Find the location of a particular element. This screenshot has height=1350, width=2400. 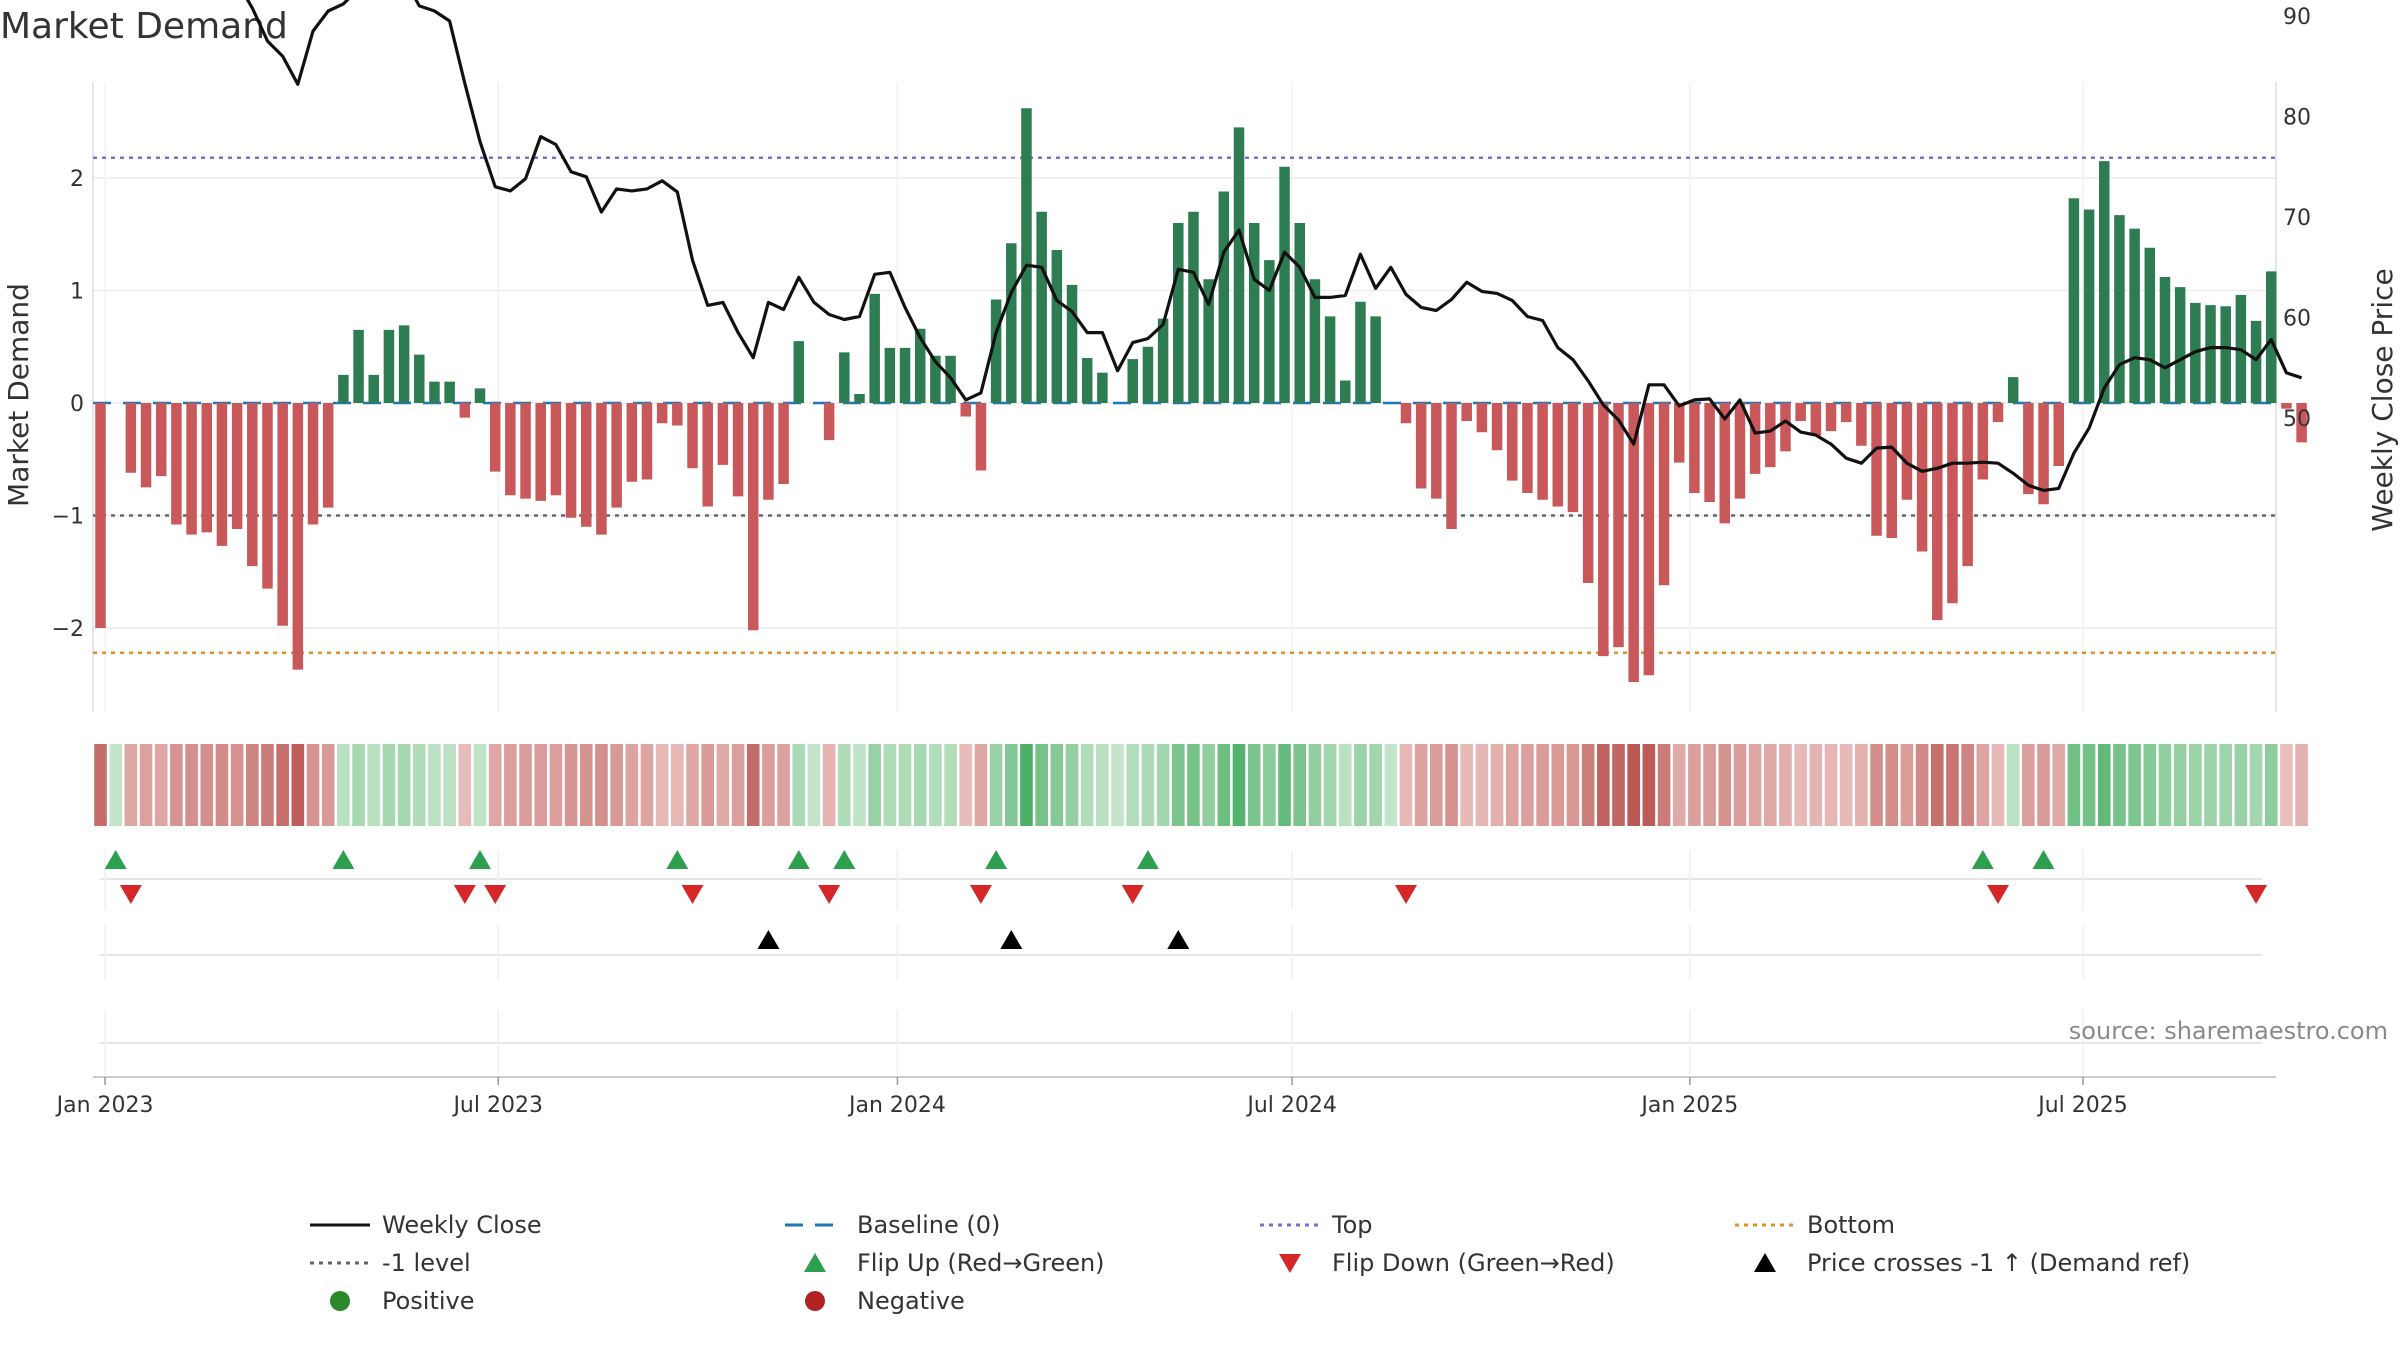

right-axis-label: Weekly Close Price is located at coordinates (2382, 399).